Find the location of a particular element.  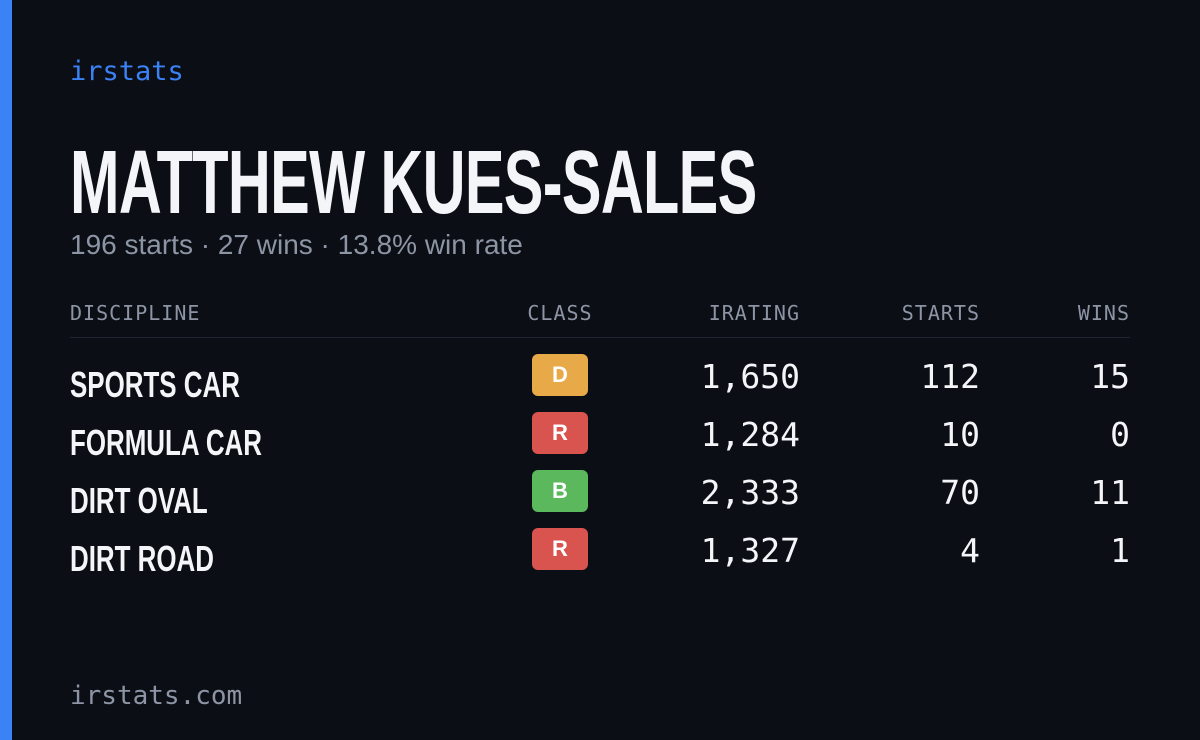

title: MATTHEW KUES-SALES is located at coordinates (413, 183).